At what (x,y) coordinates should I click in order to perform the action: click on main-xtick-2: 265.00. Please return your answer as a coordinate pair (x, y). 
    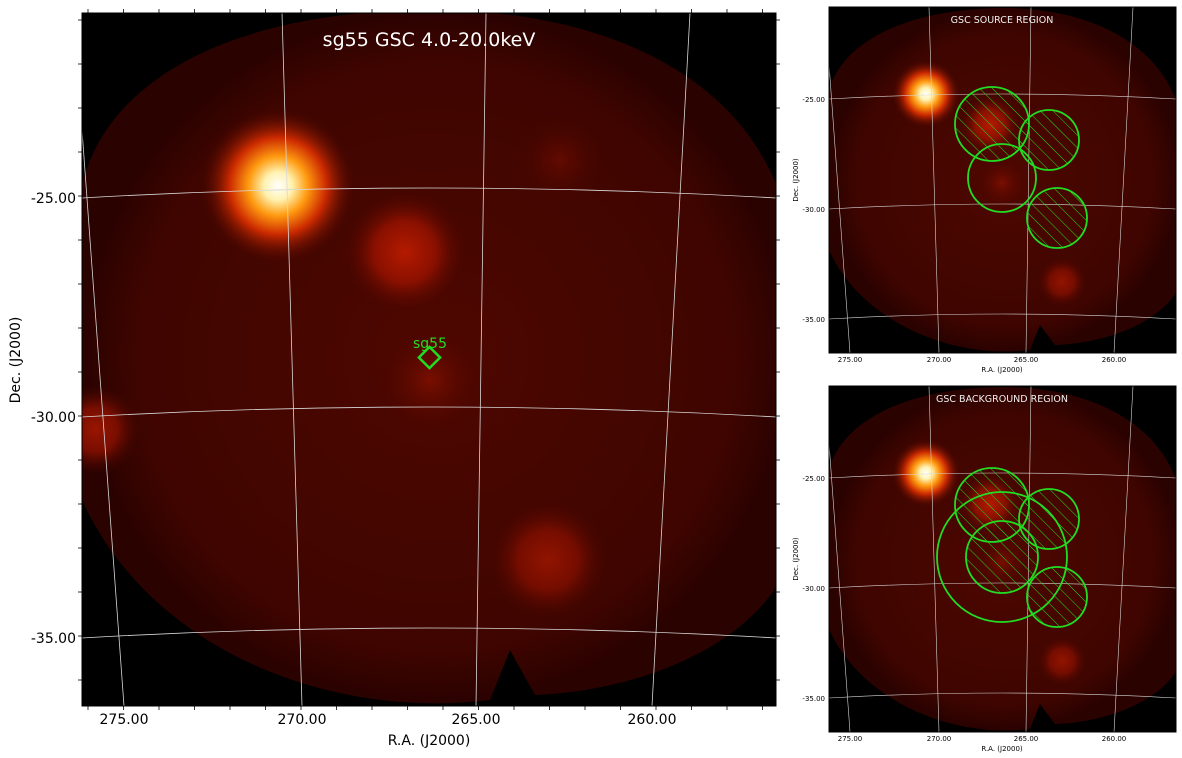
    Looking at the image, I should click on (476, 720).